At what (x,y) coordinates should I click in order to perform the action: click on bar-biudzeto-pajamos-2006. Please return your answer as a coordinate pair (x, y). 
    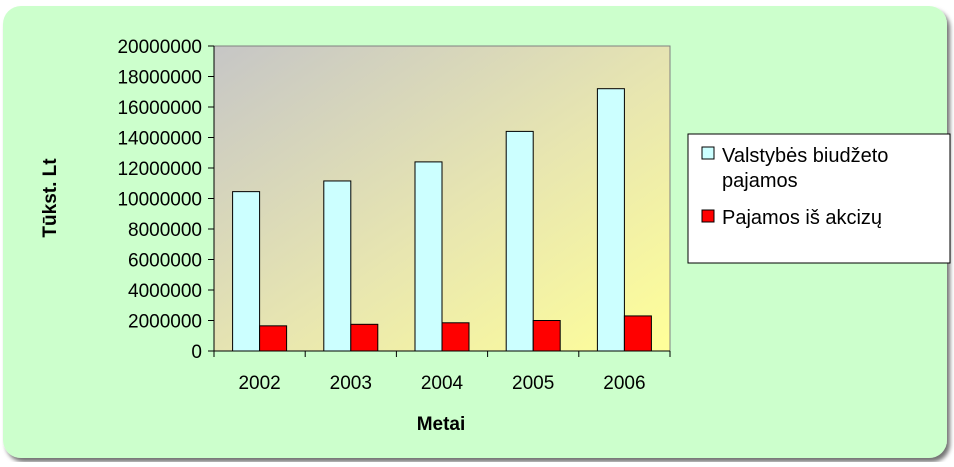
    Looking at the image, I should click on (610, 220).